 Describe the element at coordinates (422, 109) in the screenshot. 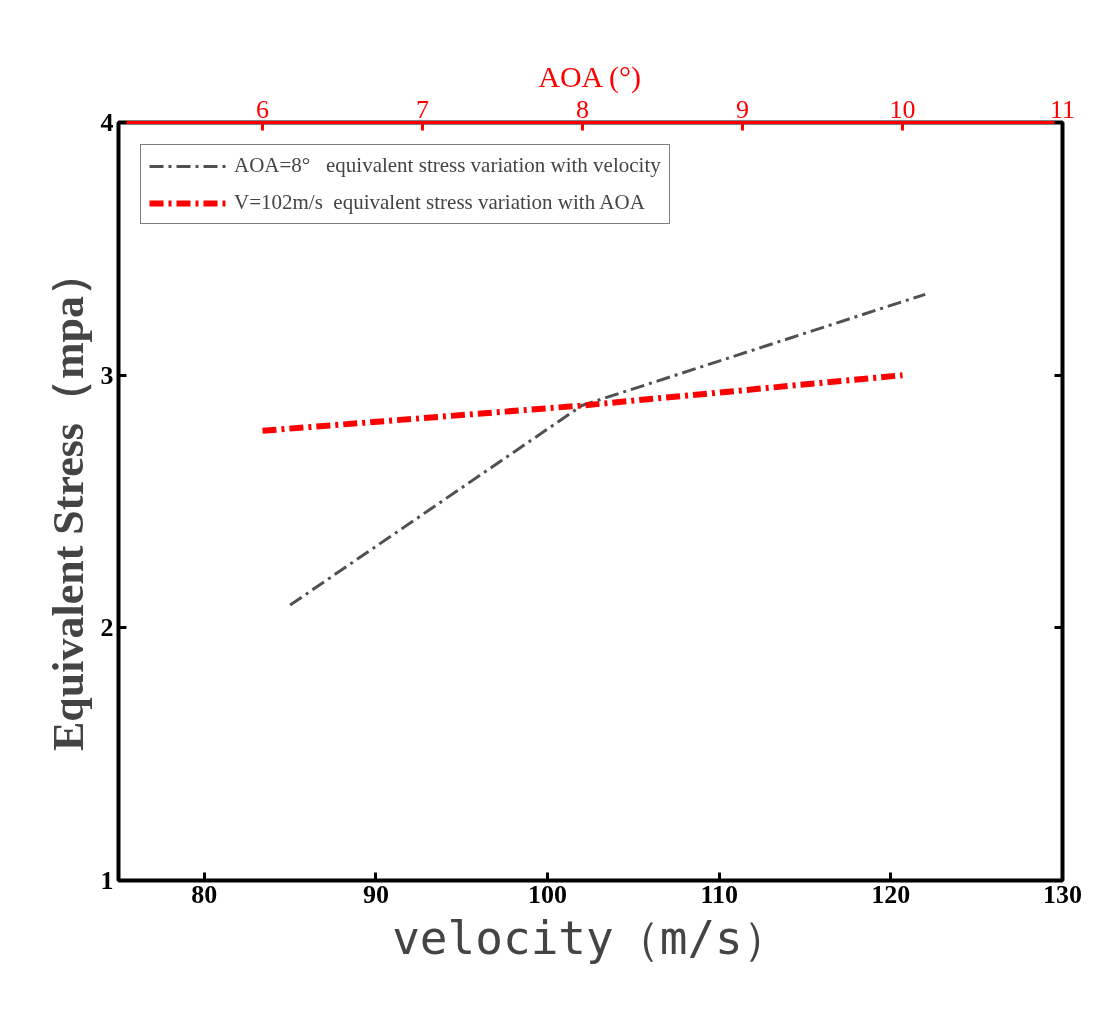

I see `x2-tick-label: 7` at that location.